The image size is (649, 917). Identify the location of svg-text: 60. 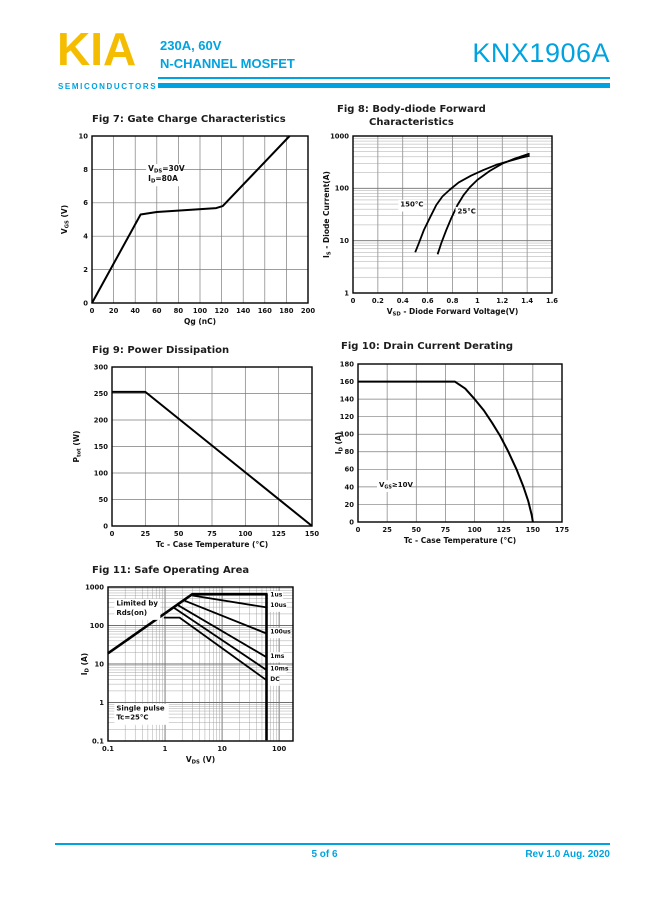
(350, 469).